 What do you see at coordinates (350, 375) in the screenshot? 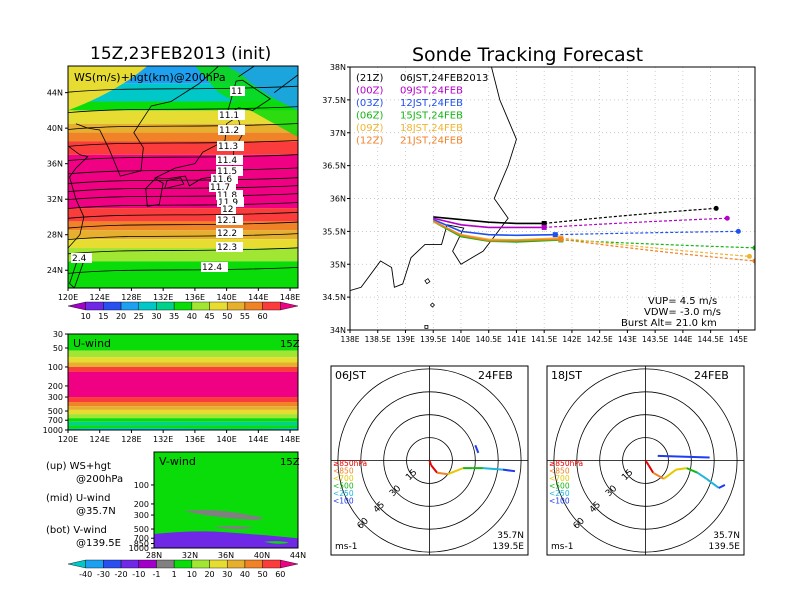
I see `hodo-time: 06JST` at bounding box center [350, 375].